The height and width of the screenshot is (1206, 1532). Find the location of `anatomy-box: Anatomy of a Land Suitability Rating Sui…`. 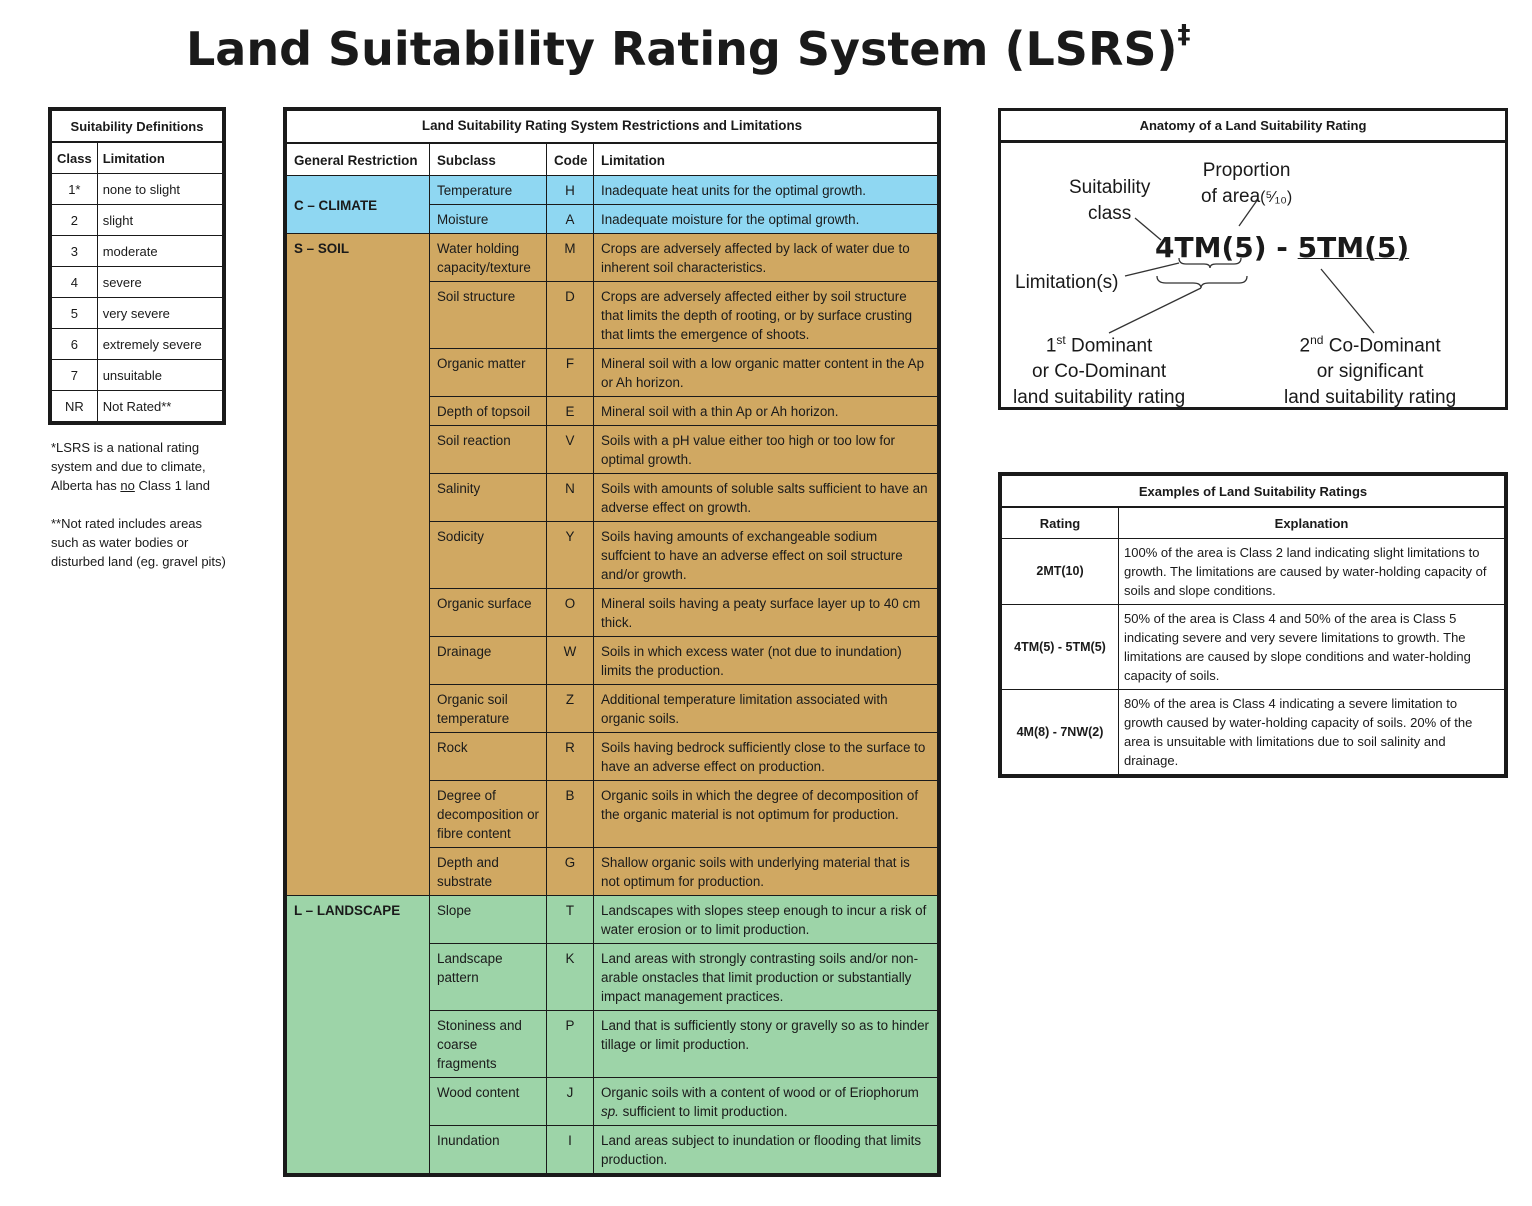

anatomy-box: Anatomy of a Land Suitability Rating Sui… is located at coordinates (1253, 259).